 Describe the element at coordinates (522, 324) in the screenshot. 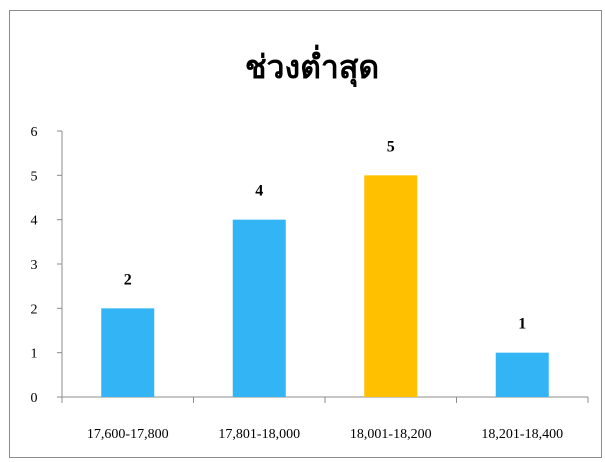

I see `data-label: 1` at that location.